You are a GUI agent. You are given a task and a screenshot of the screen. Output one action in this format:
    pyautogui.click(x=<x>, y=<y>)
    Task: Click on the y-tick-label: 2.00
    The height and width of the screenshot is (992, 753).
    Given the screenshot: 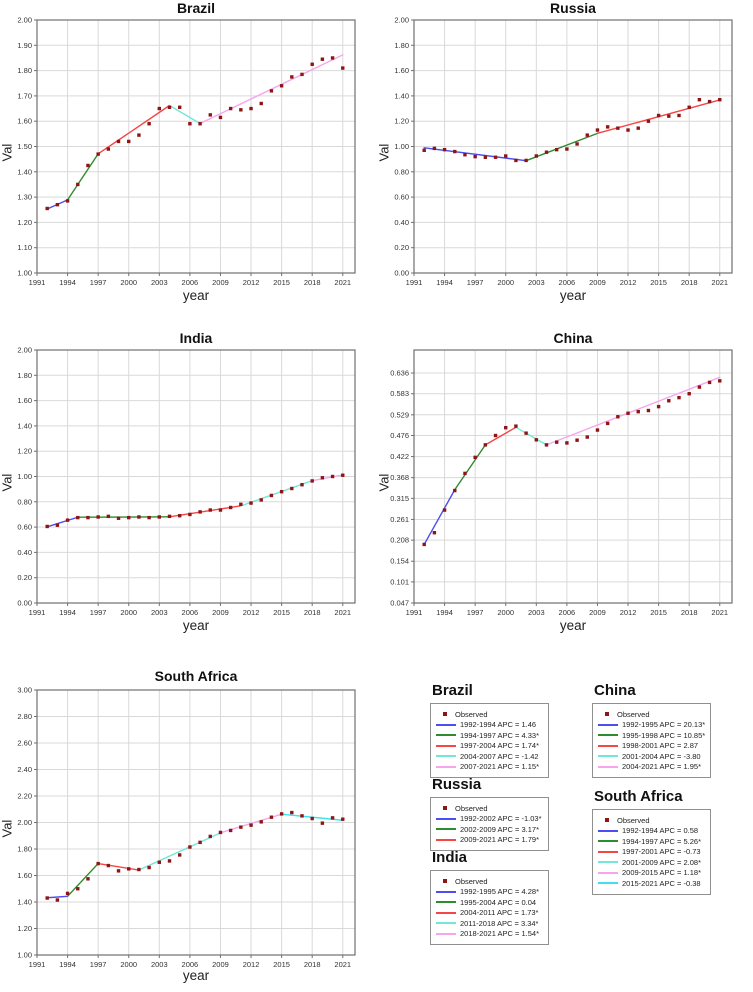 What is the action you would take?
    pyautogui.click(x=24, y=822)
    